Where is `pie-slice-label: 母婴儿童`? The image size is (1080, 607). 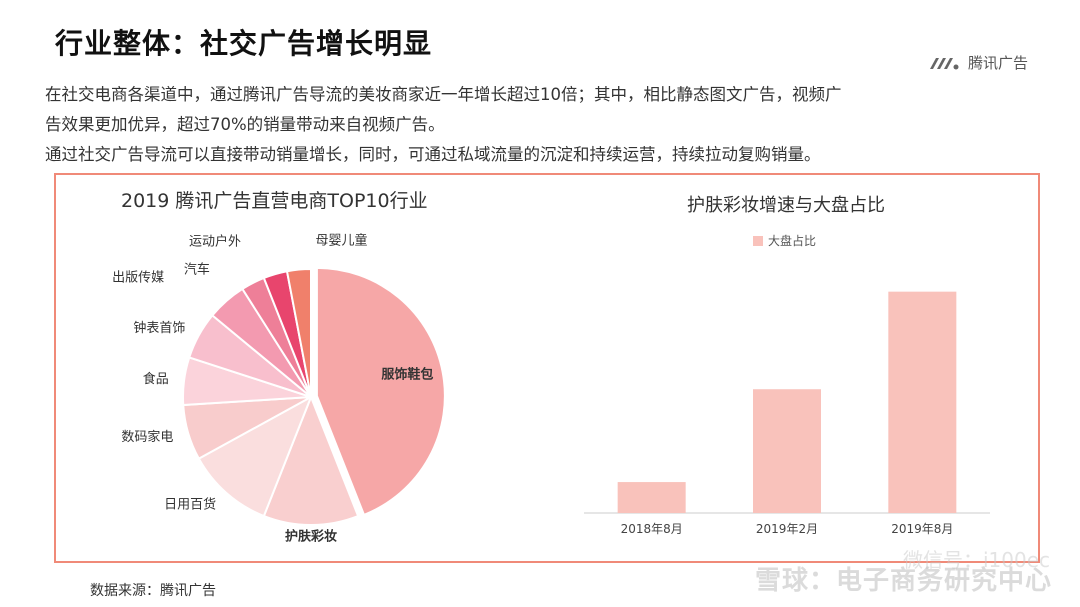 pie-slice-label: 母婴儿童 is located at coordinates (342, 240).